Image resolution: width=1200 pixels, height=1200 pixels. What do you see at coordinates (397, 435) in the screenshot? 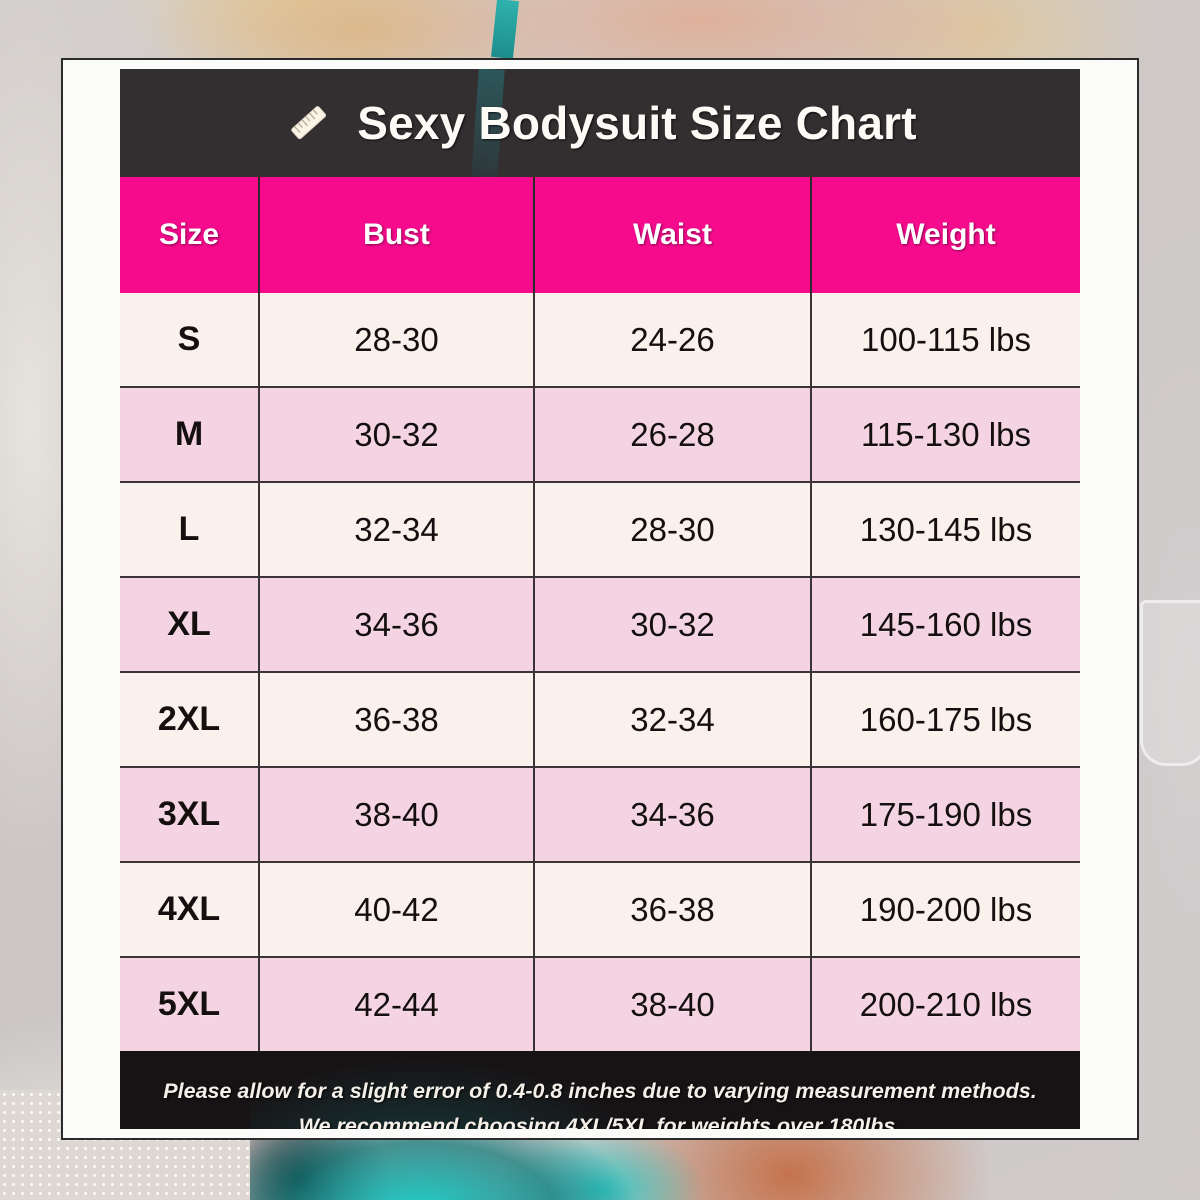
I see `cell-bust: 30-32` at bounding box center [397, 435].